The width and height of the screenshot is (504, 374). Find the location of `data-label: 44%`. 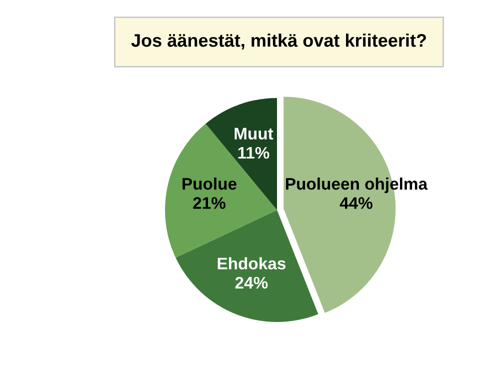

data-label: 44% is located at coordinates (356, 203).